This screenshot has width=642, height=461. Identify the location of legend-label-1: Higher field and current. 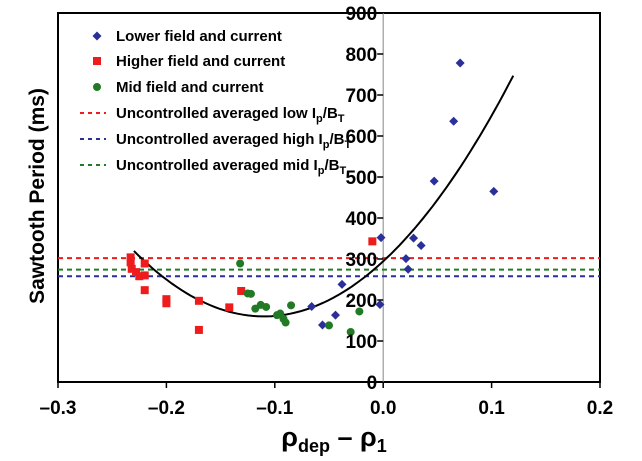
(200, 61).